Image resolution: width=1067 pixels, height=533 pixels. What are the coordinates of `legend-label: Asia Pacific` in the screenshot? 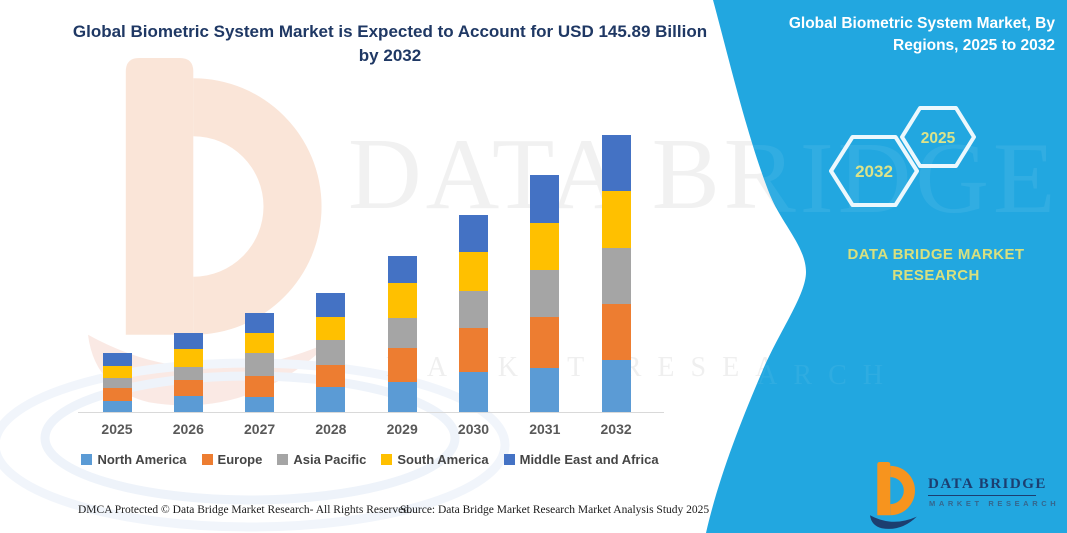 It's located at (330, 459).